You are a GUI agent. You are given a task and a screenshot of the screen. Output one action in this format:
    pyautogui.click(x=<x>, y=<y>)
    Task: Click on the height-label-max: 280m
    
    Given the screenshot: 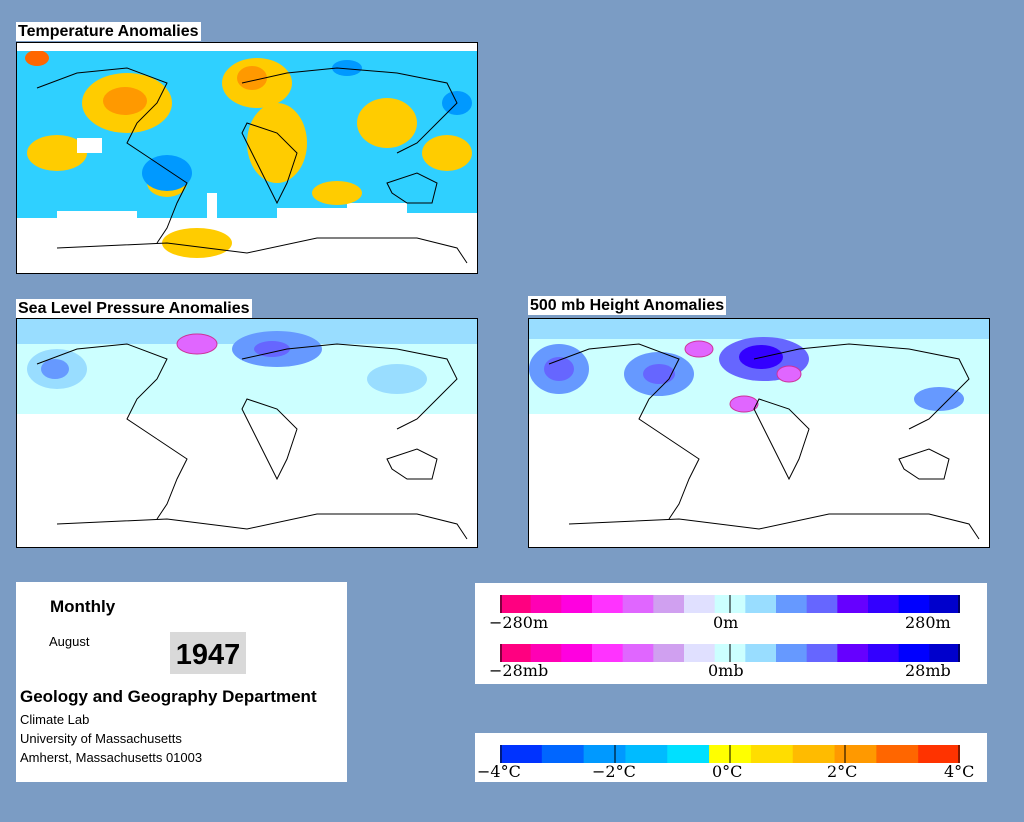 What is the action you would take?
    pyautogui.click(x=928, y=622)
    